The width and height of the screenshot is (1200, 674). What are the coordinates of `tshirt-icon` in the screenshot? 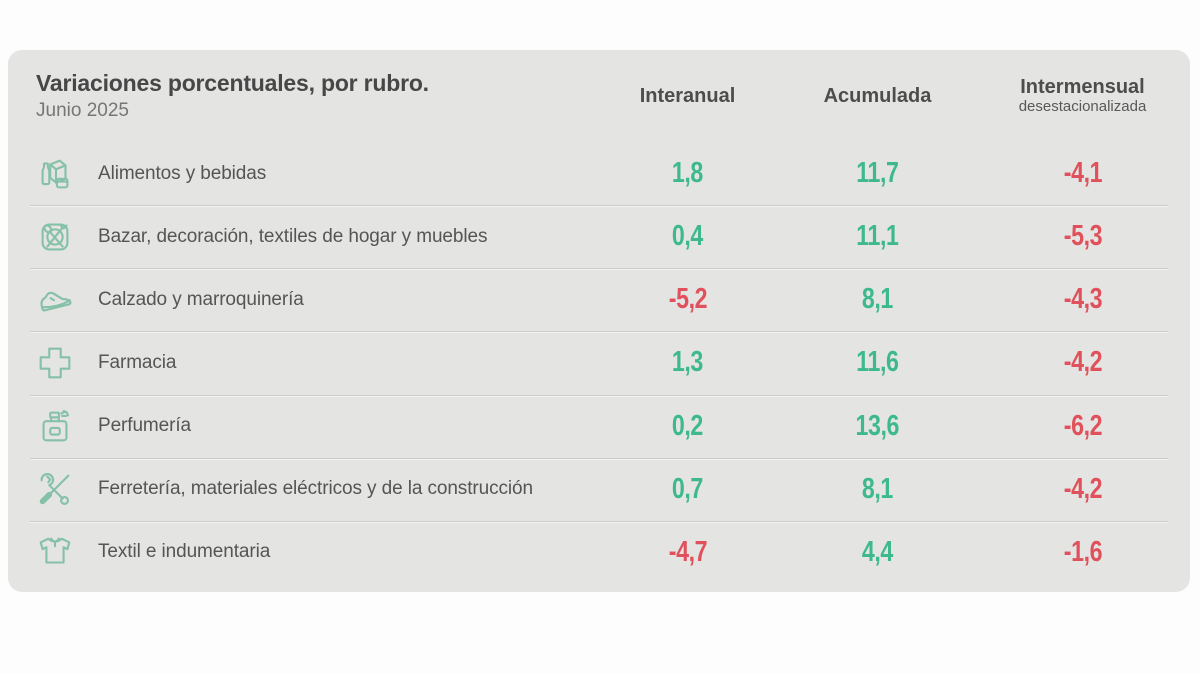 It's located at (55, 552).